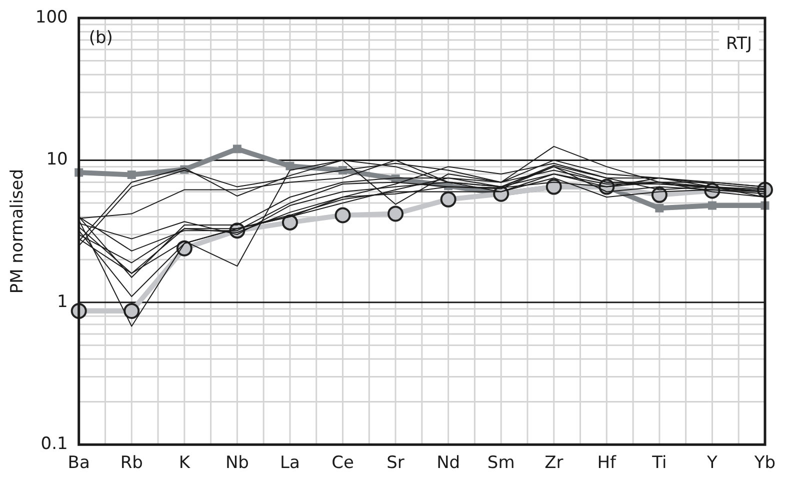  Describe the element at coordinates (51, 17) in the screenshot. I see `y-tick-label: 100` at that location.